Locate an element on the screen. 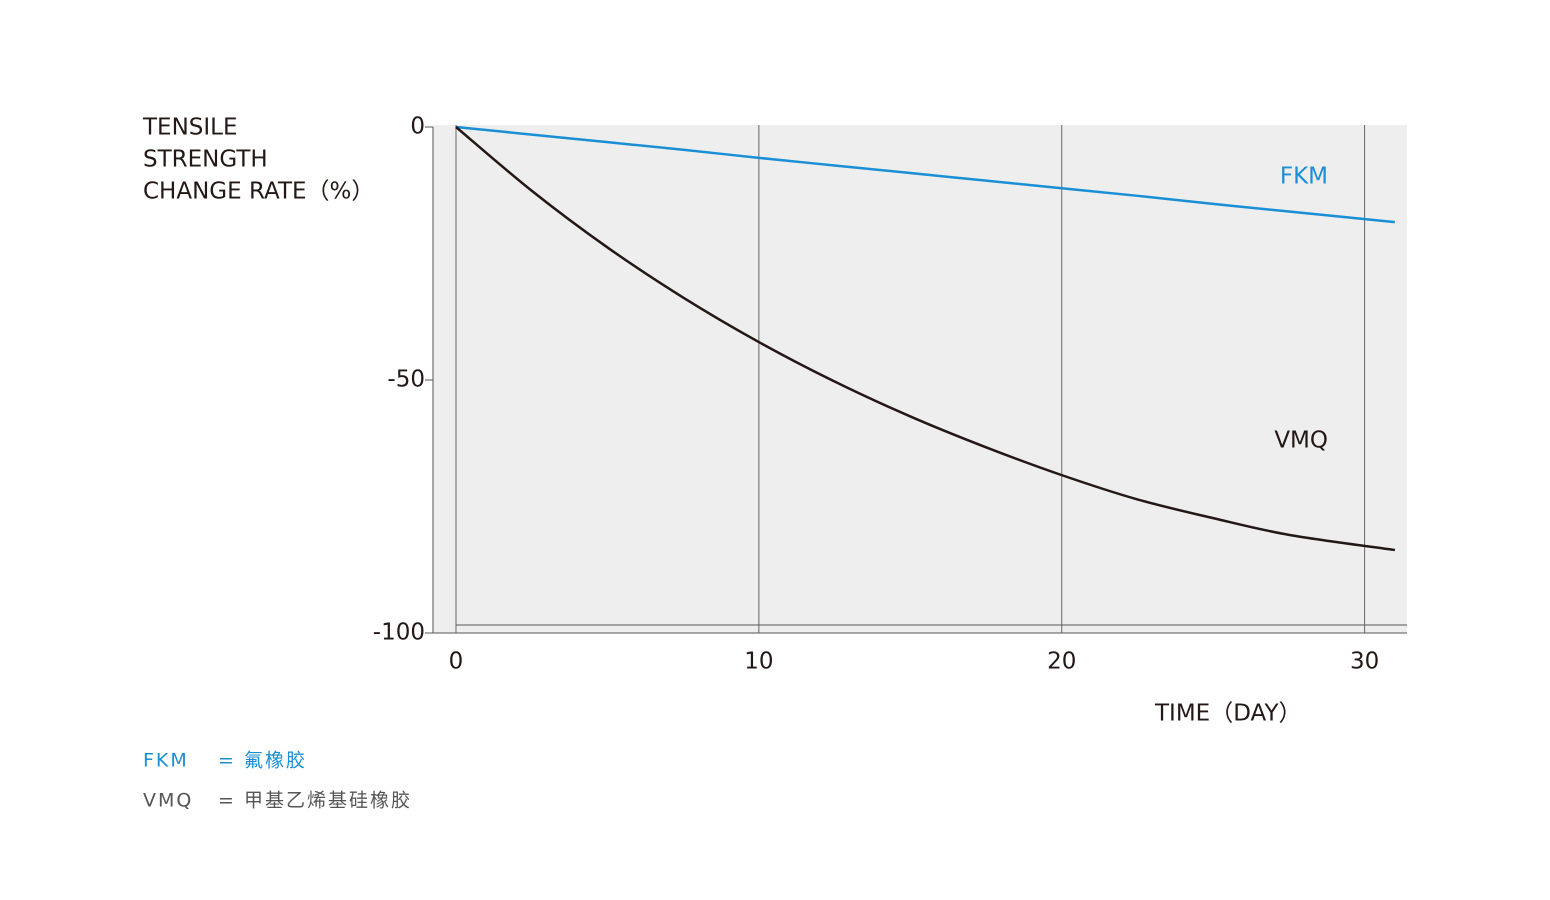 The width and height of the screenshot is (1550, 900). note-abbr: FKM is located at coordinates (166, 761).